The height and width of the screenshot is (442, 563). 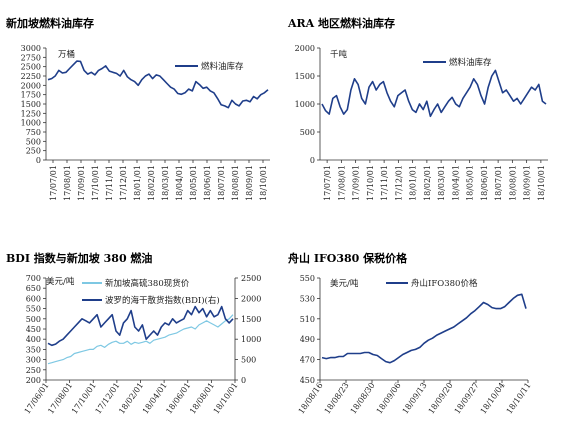 I want to click on chart2-legend-label: 燃料油库存, so click(x=470, y=62).